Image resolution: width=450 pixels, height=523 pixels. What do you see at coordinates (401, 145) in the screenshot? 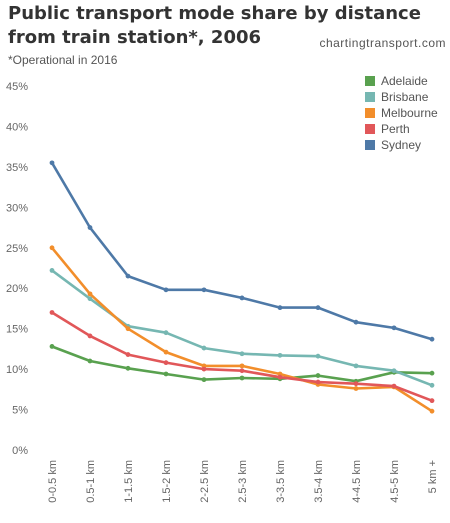
I see `legend-label-sydney: Sydney` at bounding box center [401, 145].